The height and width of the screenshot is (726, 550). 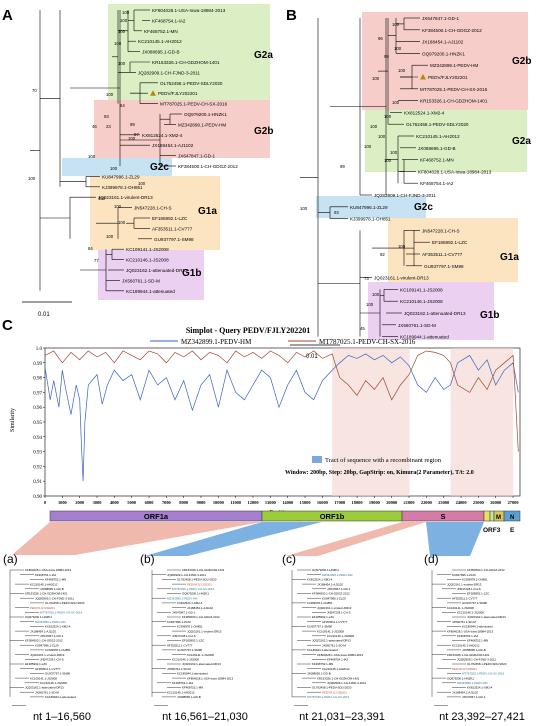 What do you see at coordinates (34, 90) in the screenshot?
I see `bootstrap-value: 70` at bounding box center [34, 90].